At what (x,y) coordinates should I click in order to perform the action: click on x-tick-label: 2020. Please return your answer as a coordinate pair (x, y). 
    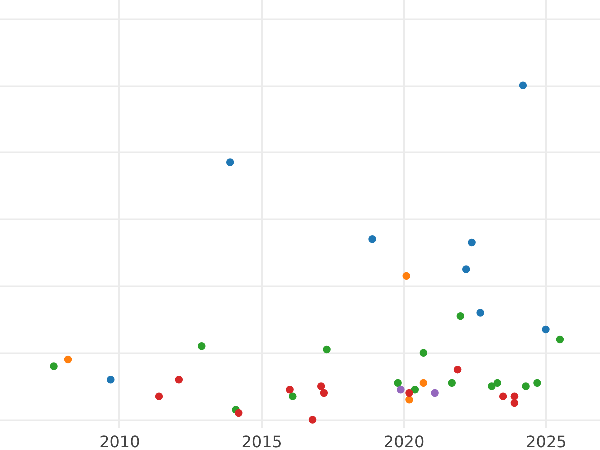
    Looking at the image, I should click on (404, 441).